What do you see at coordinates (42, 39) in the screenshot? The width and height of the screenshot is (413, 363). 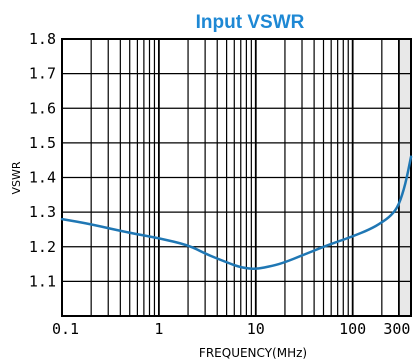 I see `y-tick-label-7: 1.8` at bounding box center [42, 39].